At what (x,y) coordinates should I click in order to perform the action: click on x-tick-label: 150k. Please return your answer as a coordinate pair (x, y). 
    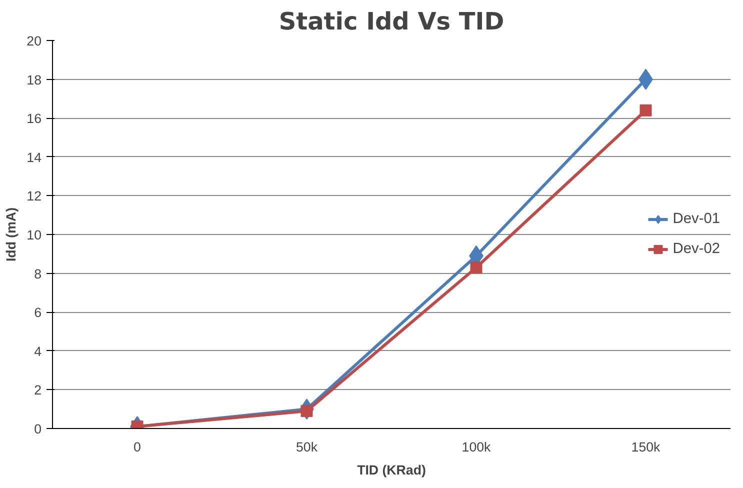
    Looking at the image, I should click on (646, 447).